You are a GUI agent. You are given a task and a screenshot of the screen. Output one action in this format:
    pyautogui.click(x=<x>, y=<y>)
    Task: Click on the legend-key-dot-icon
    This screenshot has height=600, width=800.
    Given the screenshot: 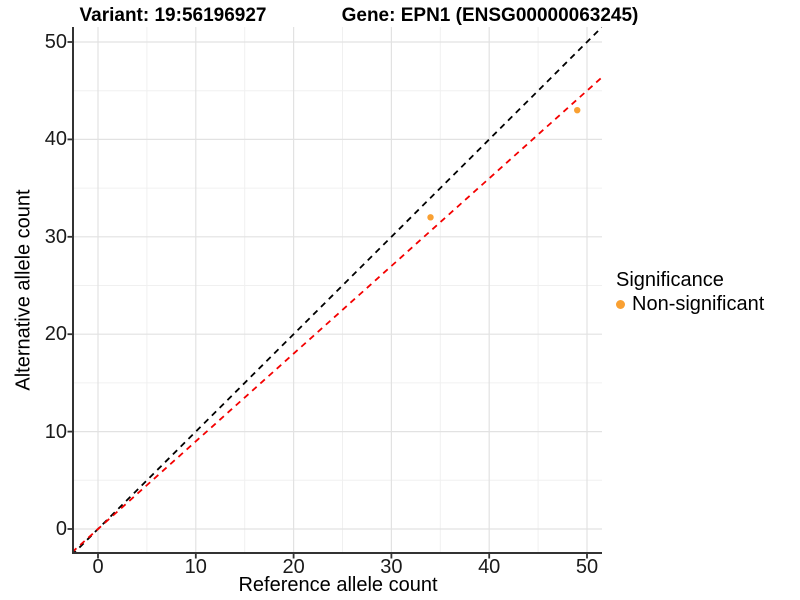 What is the action you would take?
    pyautogui.click(x=620, y=304)
    